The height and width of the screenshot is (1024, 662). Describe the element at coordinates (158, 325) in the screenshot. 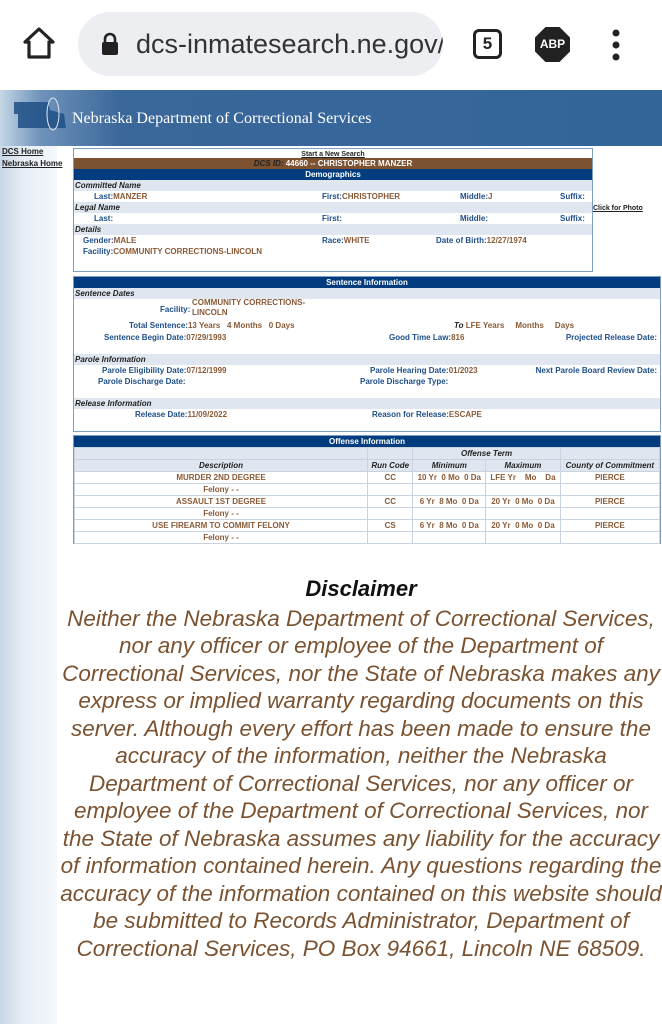

I see `total-sentence-label: Total Sentence:` at that location.